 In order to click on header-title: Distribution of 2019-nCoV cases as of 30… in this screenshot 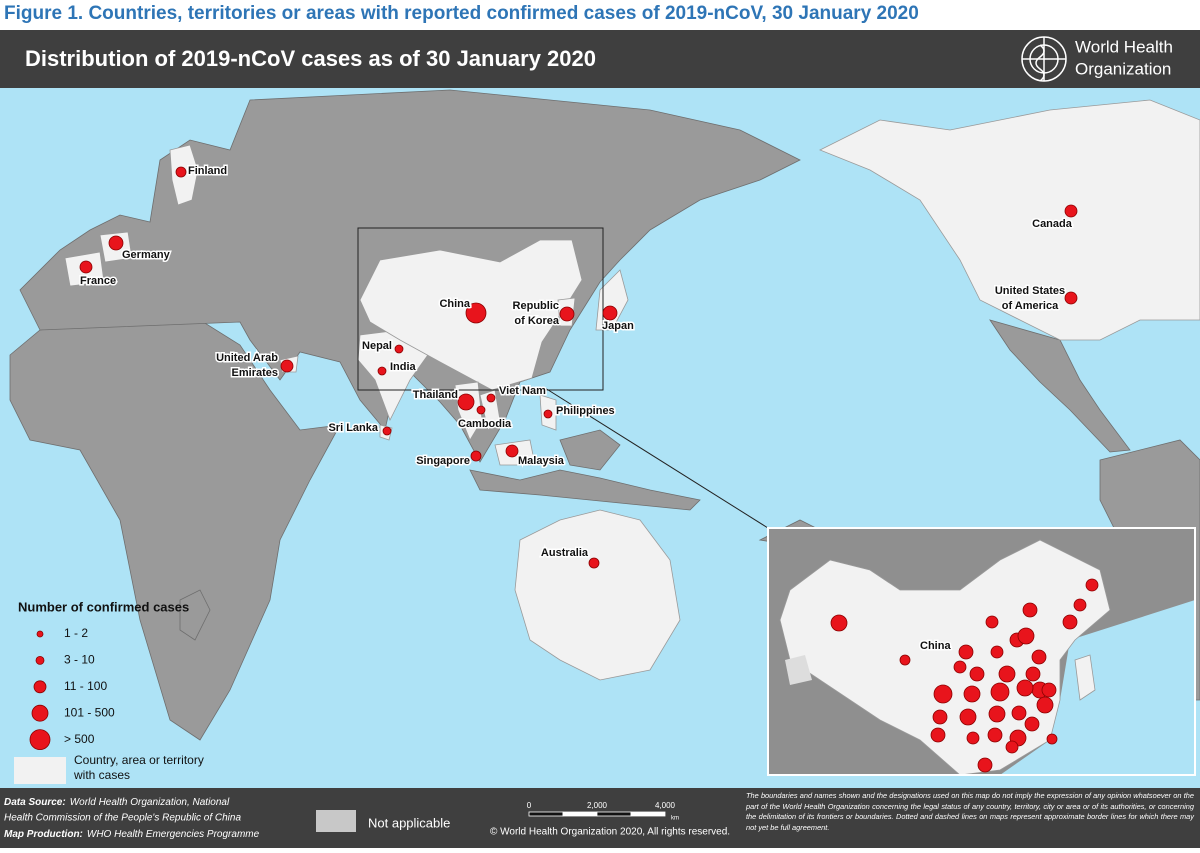, I will do `click(310, 58)`.